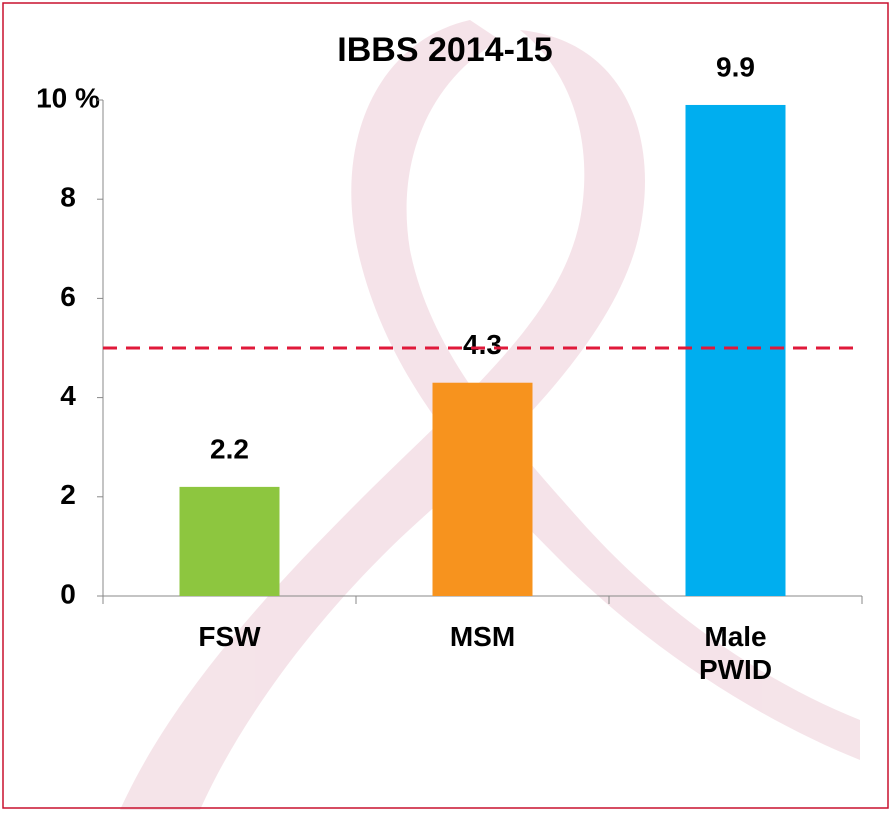 The image size is (893, 814). Describe the element at coordinates (735, 66) in the screenshot. I see `value-label: 9.9` at that location.